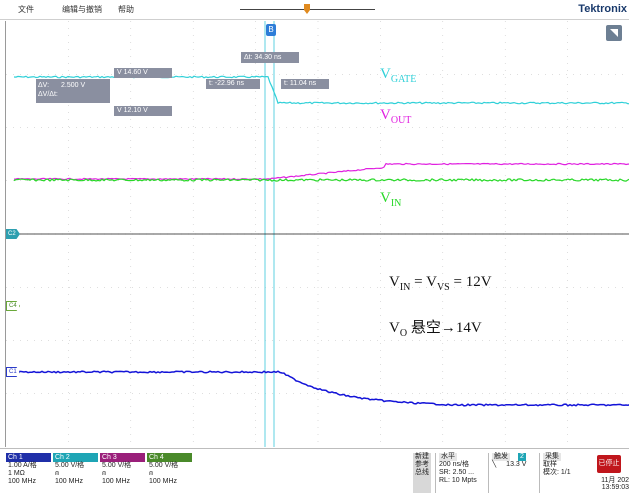 The height and width of the screenshot is (495, 629). I want to click on screen-menu-icon, so click(614, 33).